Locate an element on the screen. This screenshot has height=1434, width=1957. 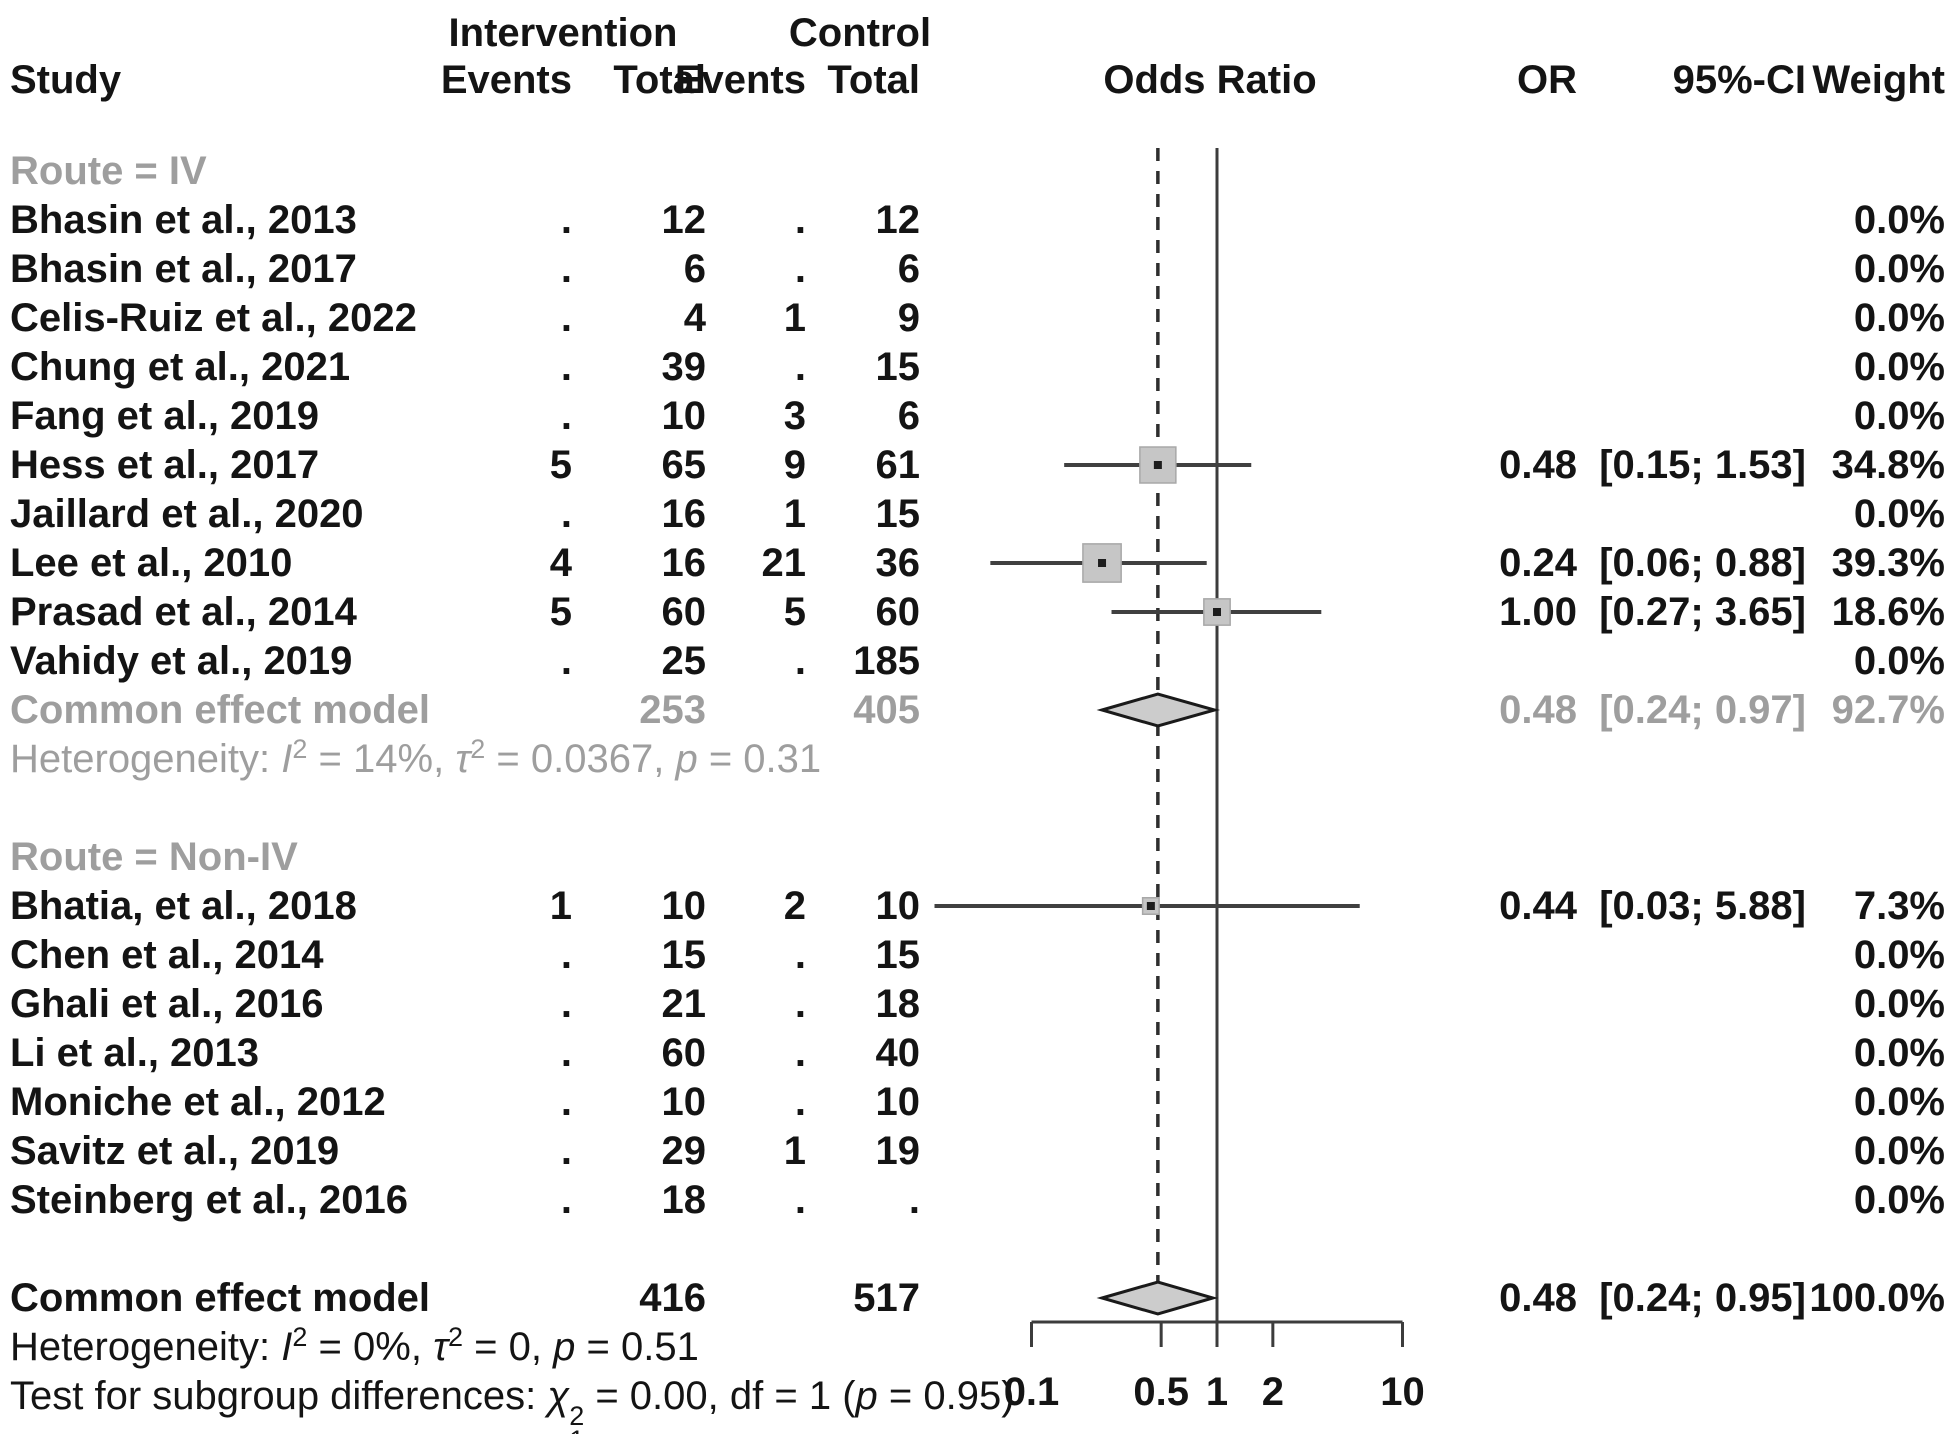
overall-weight: 100.0% is located at coordinates (1877, 1298).